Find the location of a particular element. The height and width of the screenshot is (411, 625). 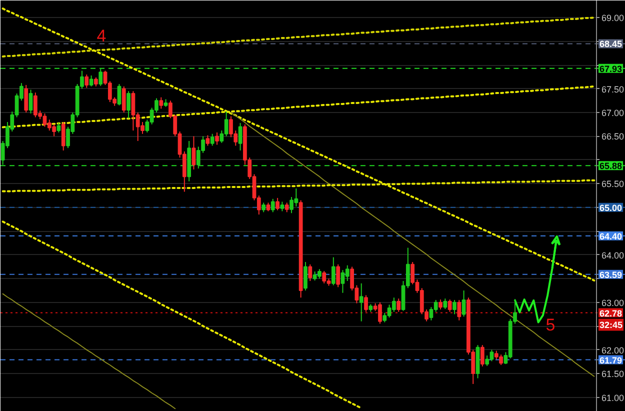

y-tick-label: 69.00 is located at coordinates (613, 18).